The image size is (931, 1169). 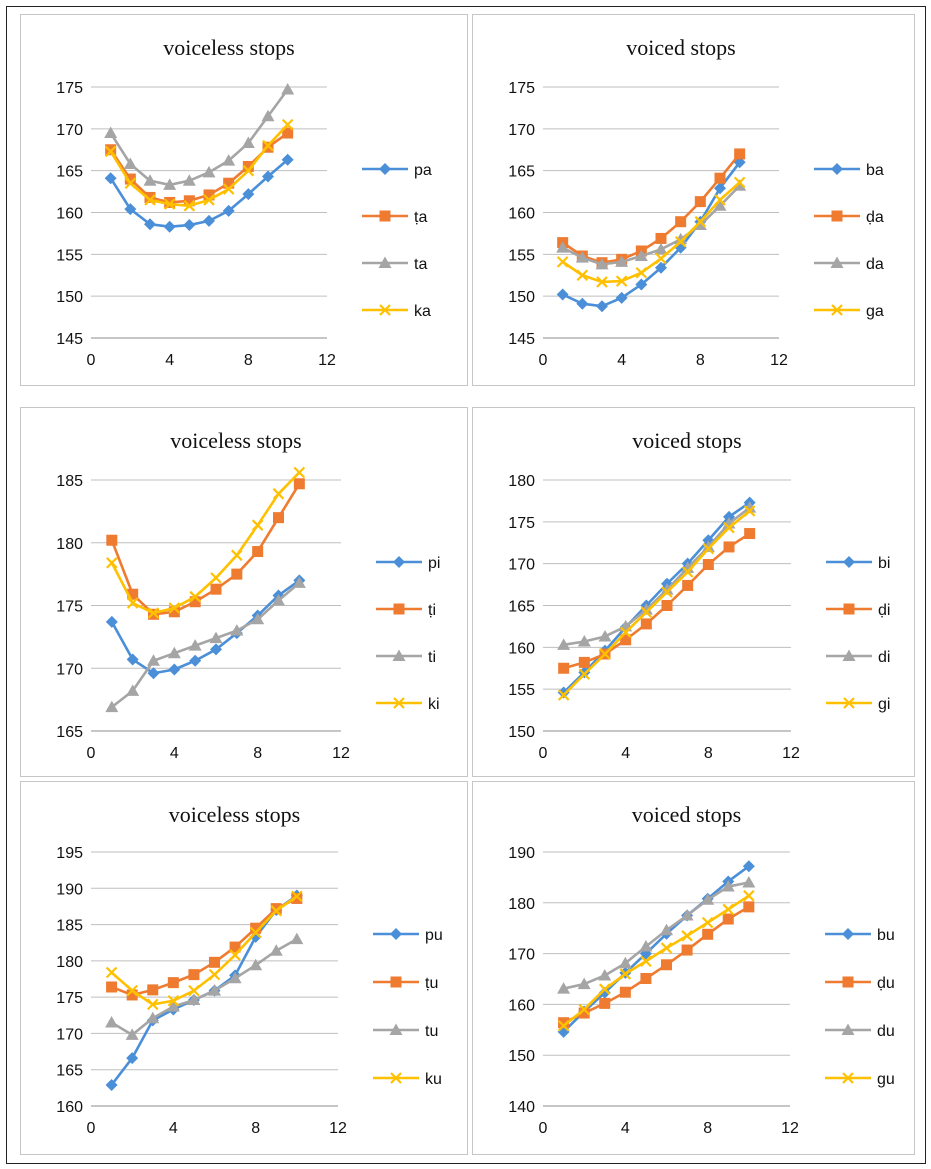 I want to click on legend-item-ḍi: ḍi, so click(x=858, y=610).